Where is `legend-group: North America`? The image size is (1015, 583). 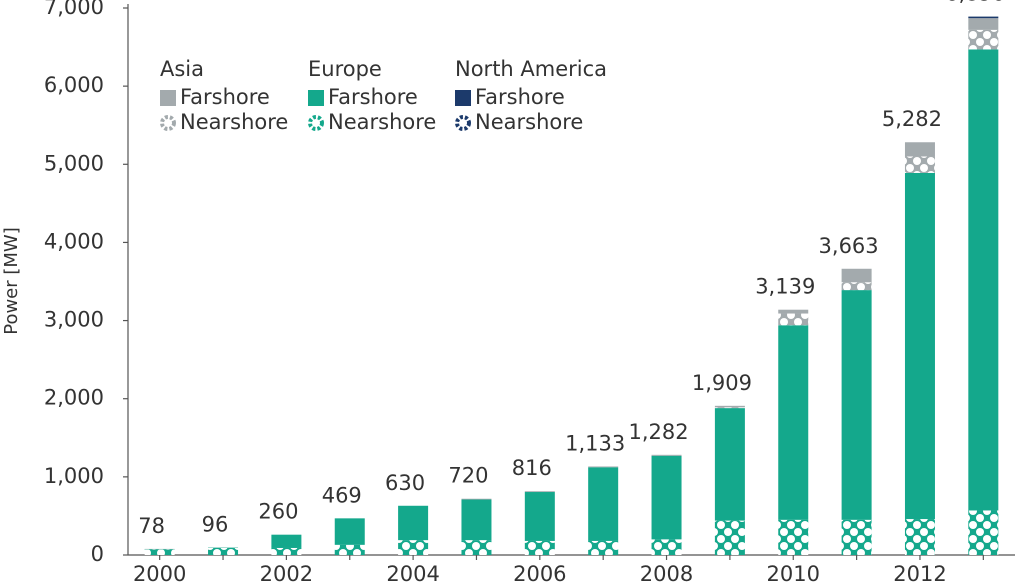 legend-group: North America is located at coordinates (531, 69).